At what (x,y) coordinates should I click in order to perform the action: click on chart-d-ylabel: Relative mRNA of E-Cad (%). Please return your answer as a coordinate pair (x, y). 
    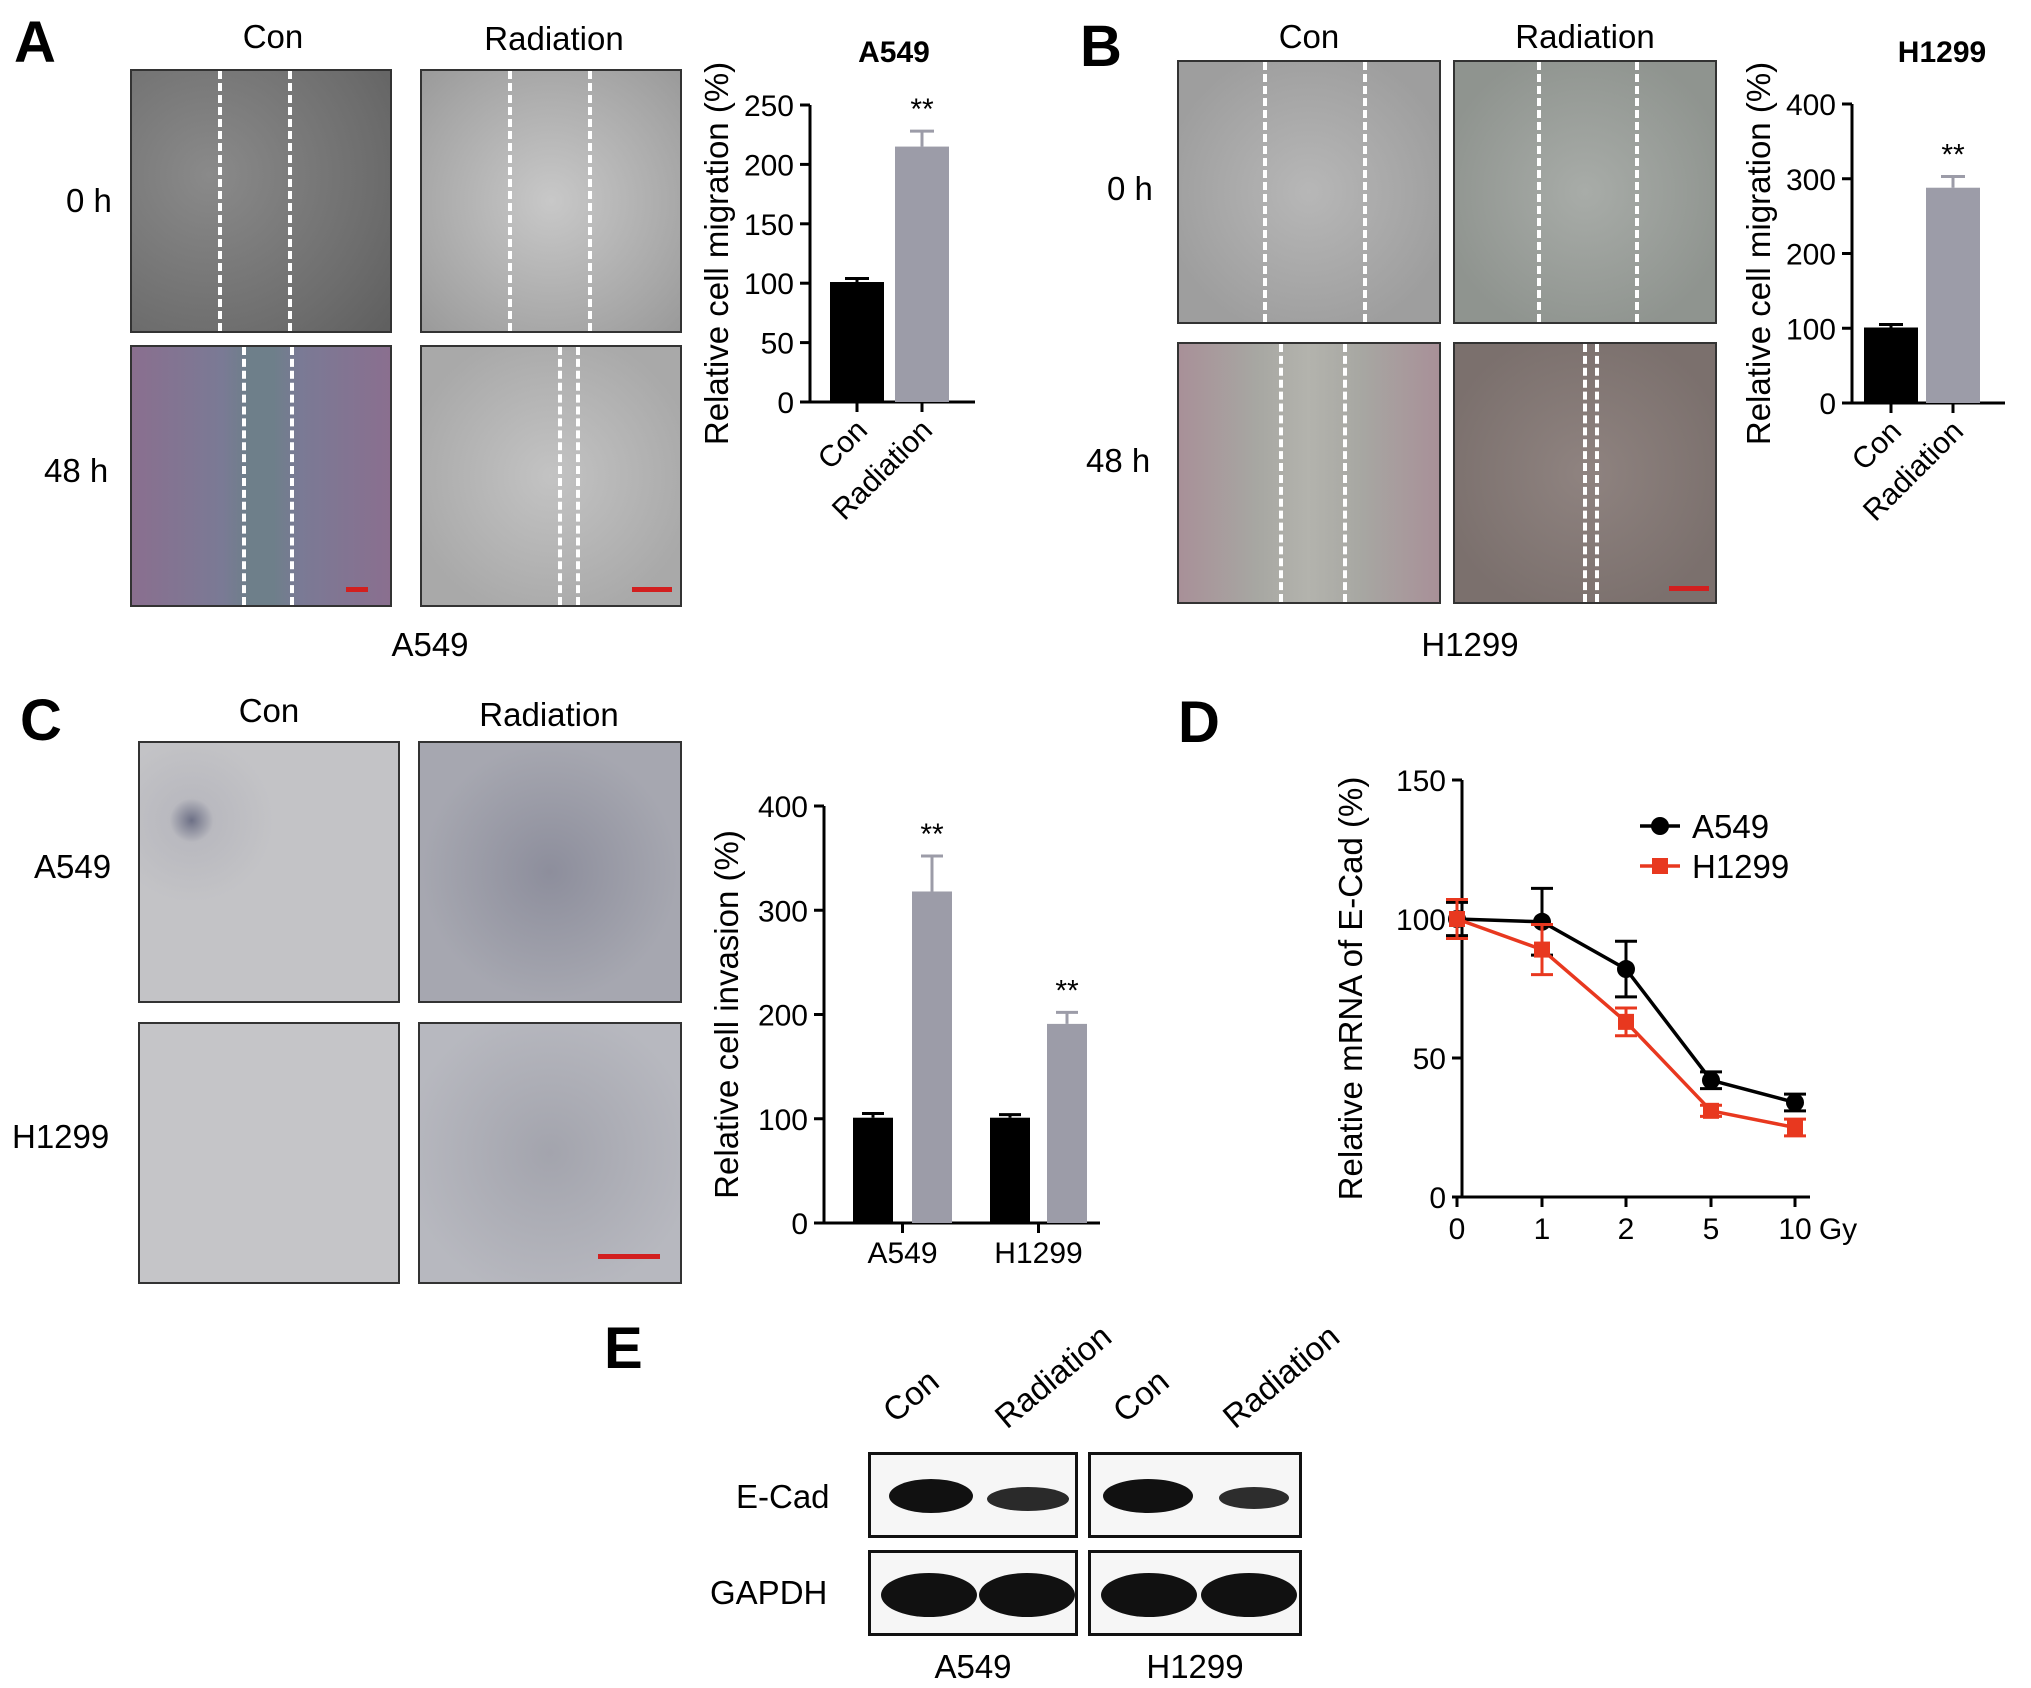
    Looking at the image, I should click on (1350, 989).